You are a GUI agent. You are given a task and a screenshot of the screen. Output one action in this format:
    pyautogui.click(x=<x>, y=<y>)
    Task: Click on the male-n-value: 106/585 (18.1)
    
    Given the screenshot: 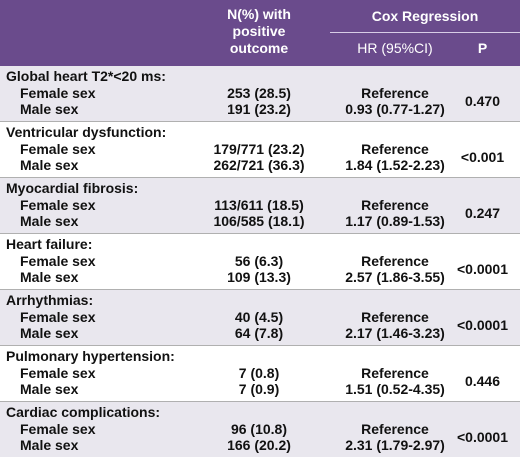 What is the action you would take?
    pyautogui.click(x=259, y=221)
    